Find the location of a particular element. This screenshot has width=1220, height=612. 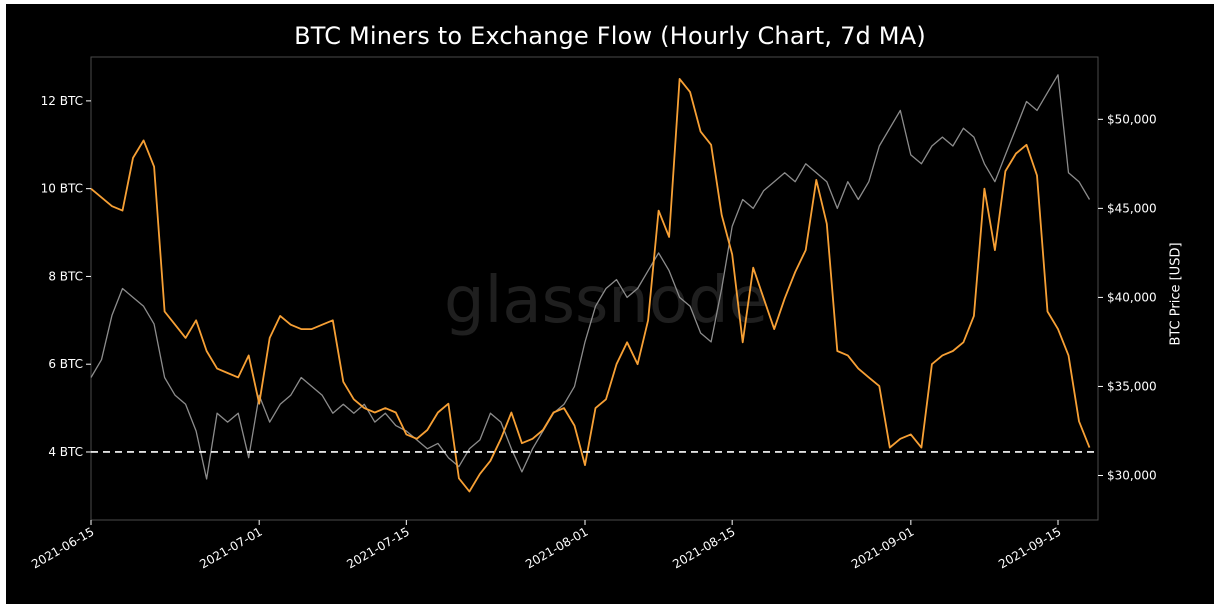

x-axis-tick-label: 2021-07-15 is located at coordinates (377, 547).